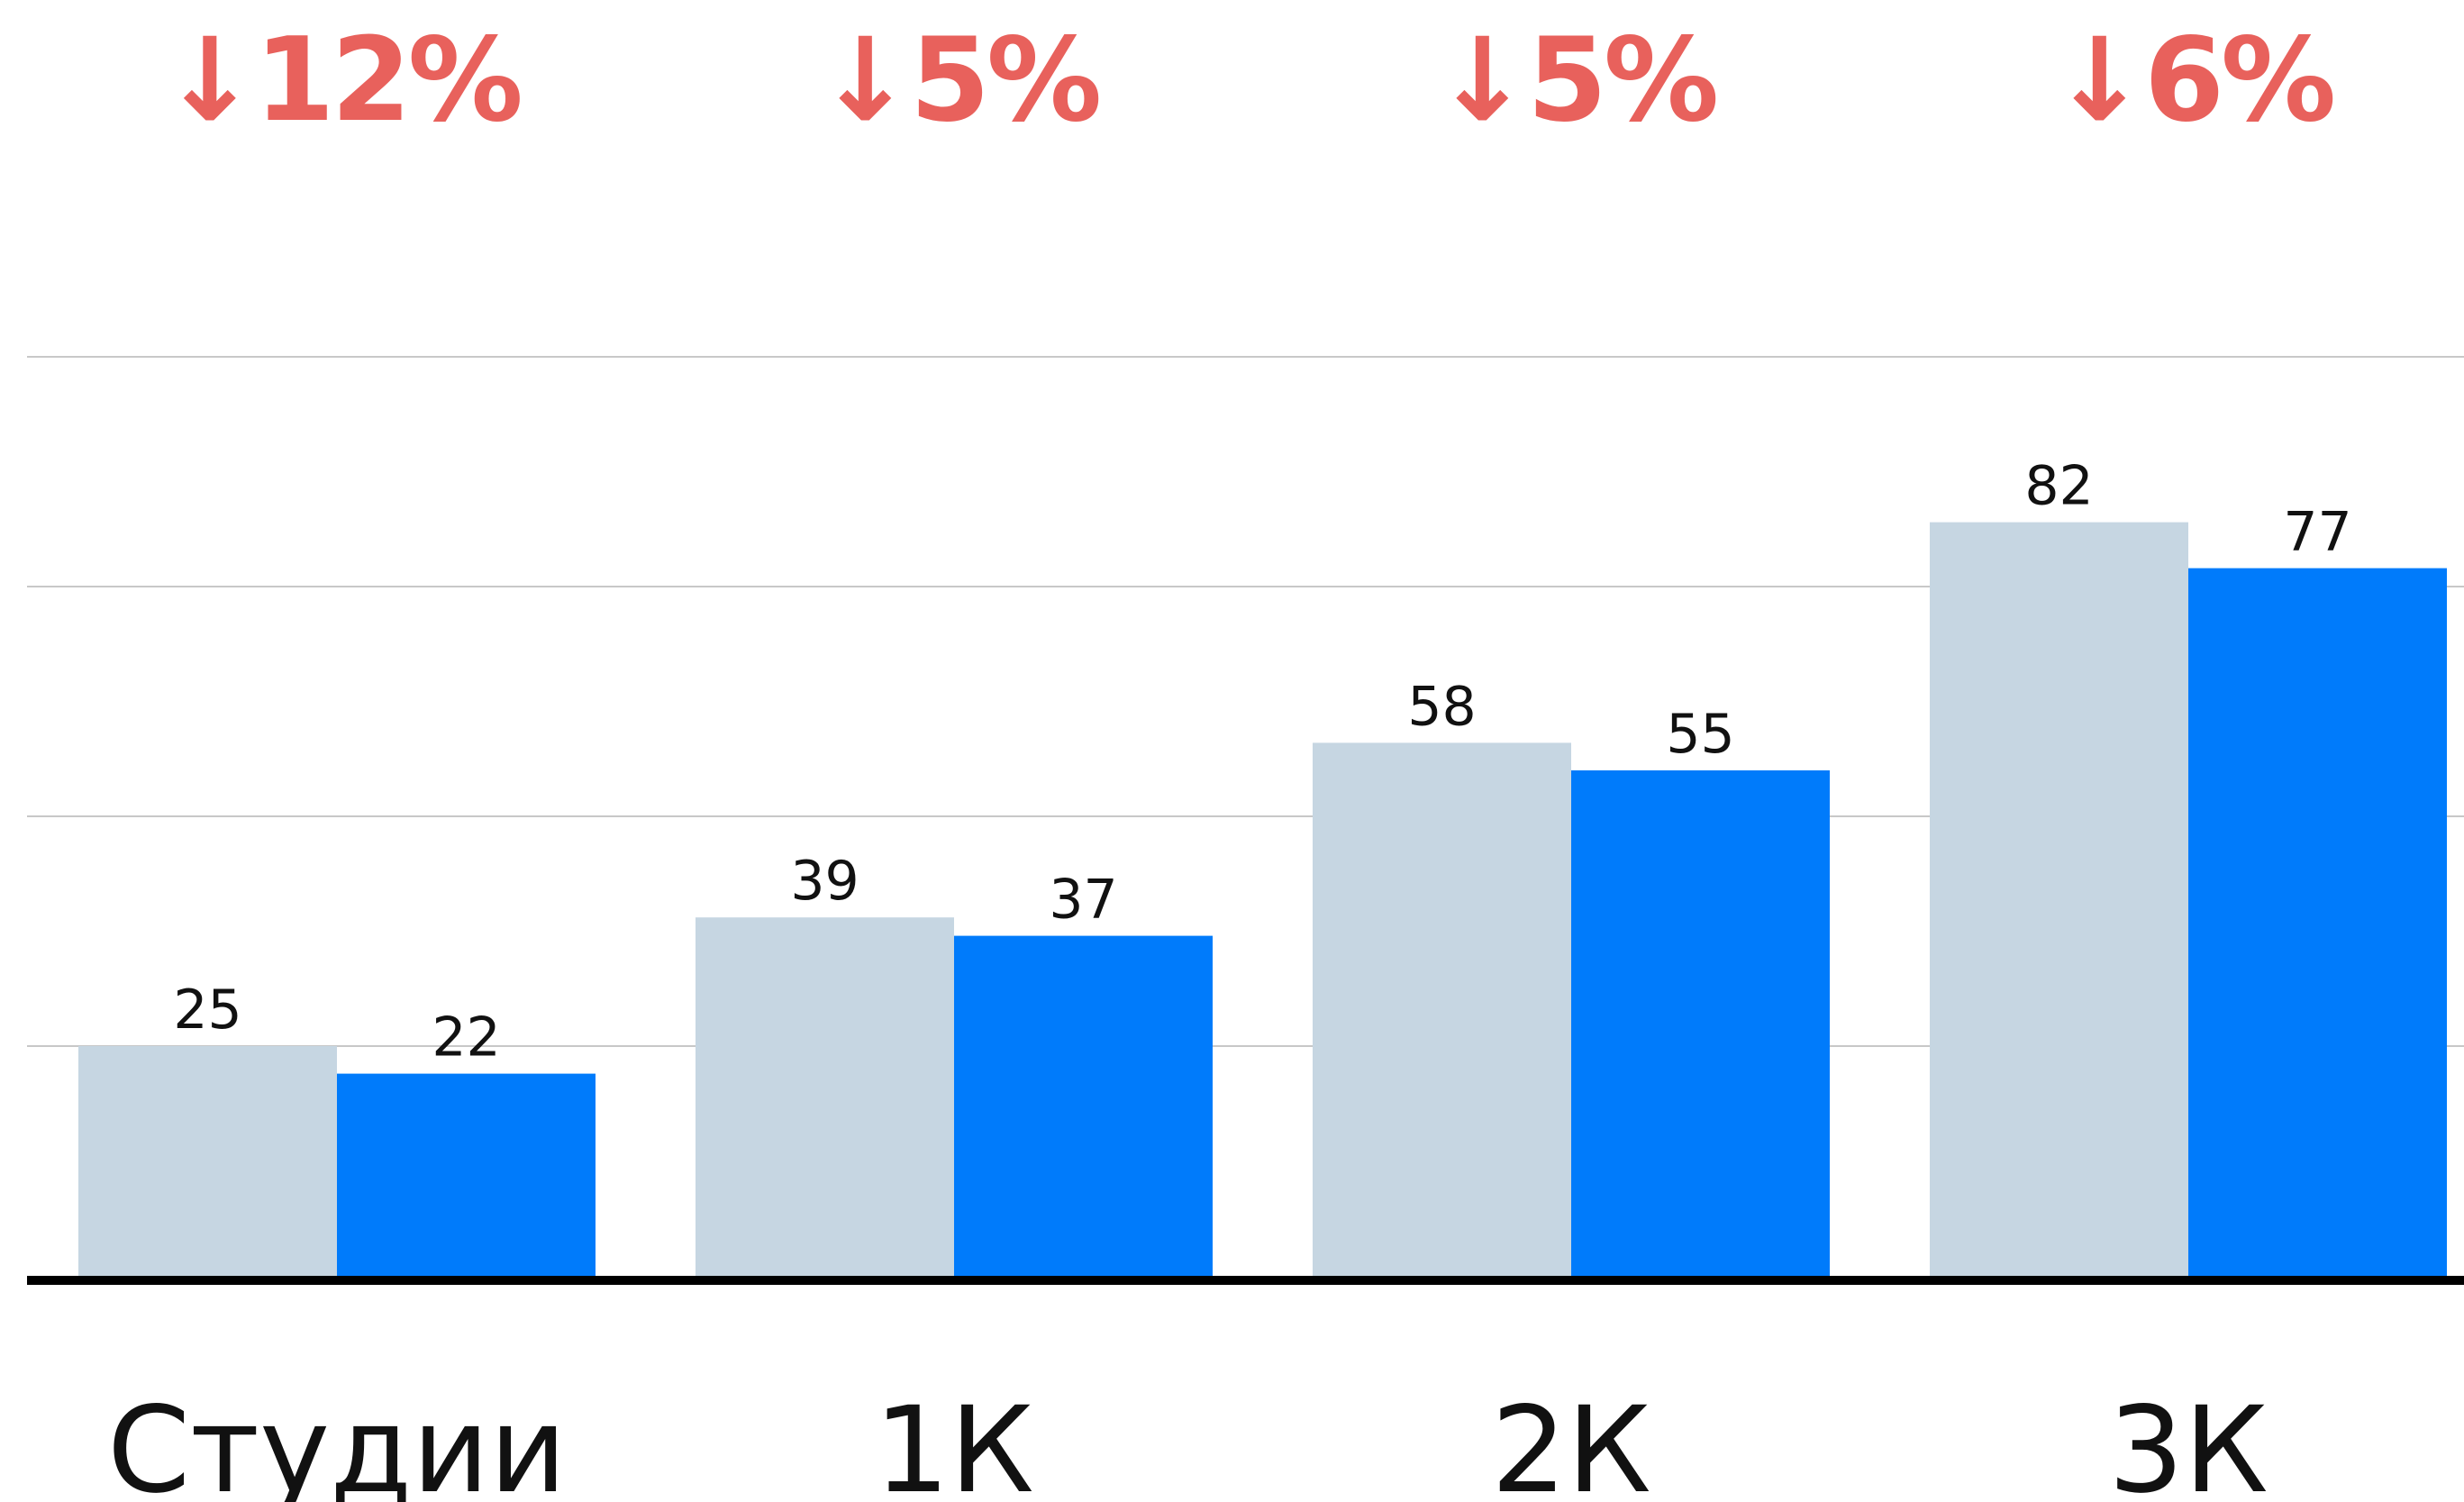 Image resolution: width=2464 pixels, height=1502 pixels. Describe the element at coordinates (2188, 1442) in the screenshot. I see `category-label: 3К` at that location.